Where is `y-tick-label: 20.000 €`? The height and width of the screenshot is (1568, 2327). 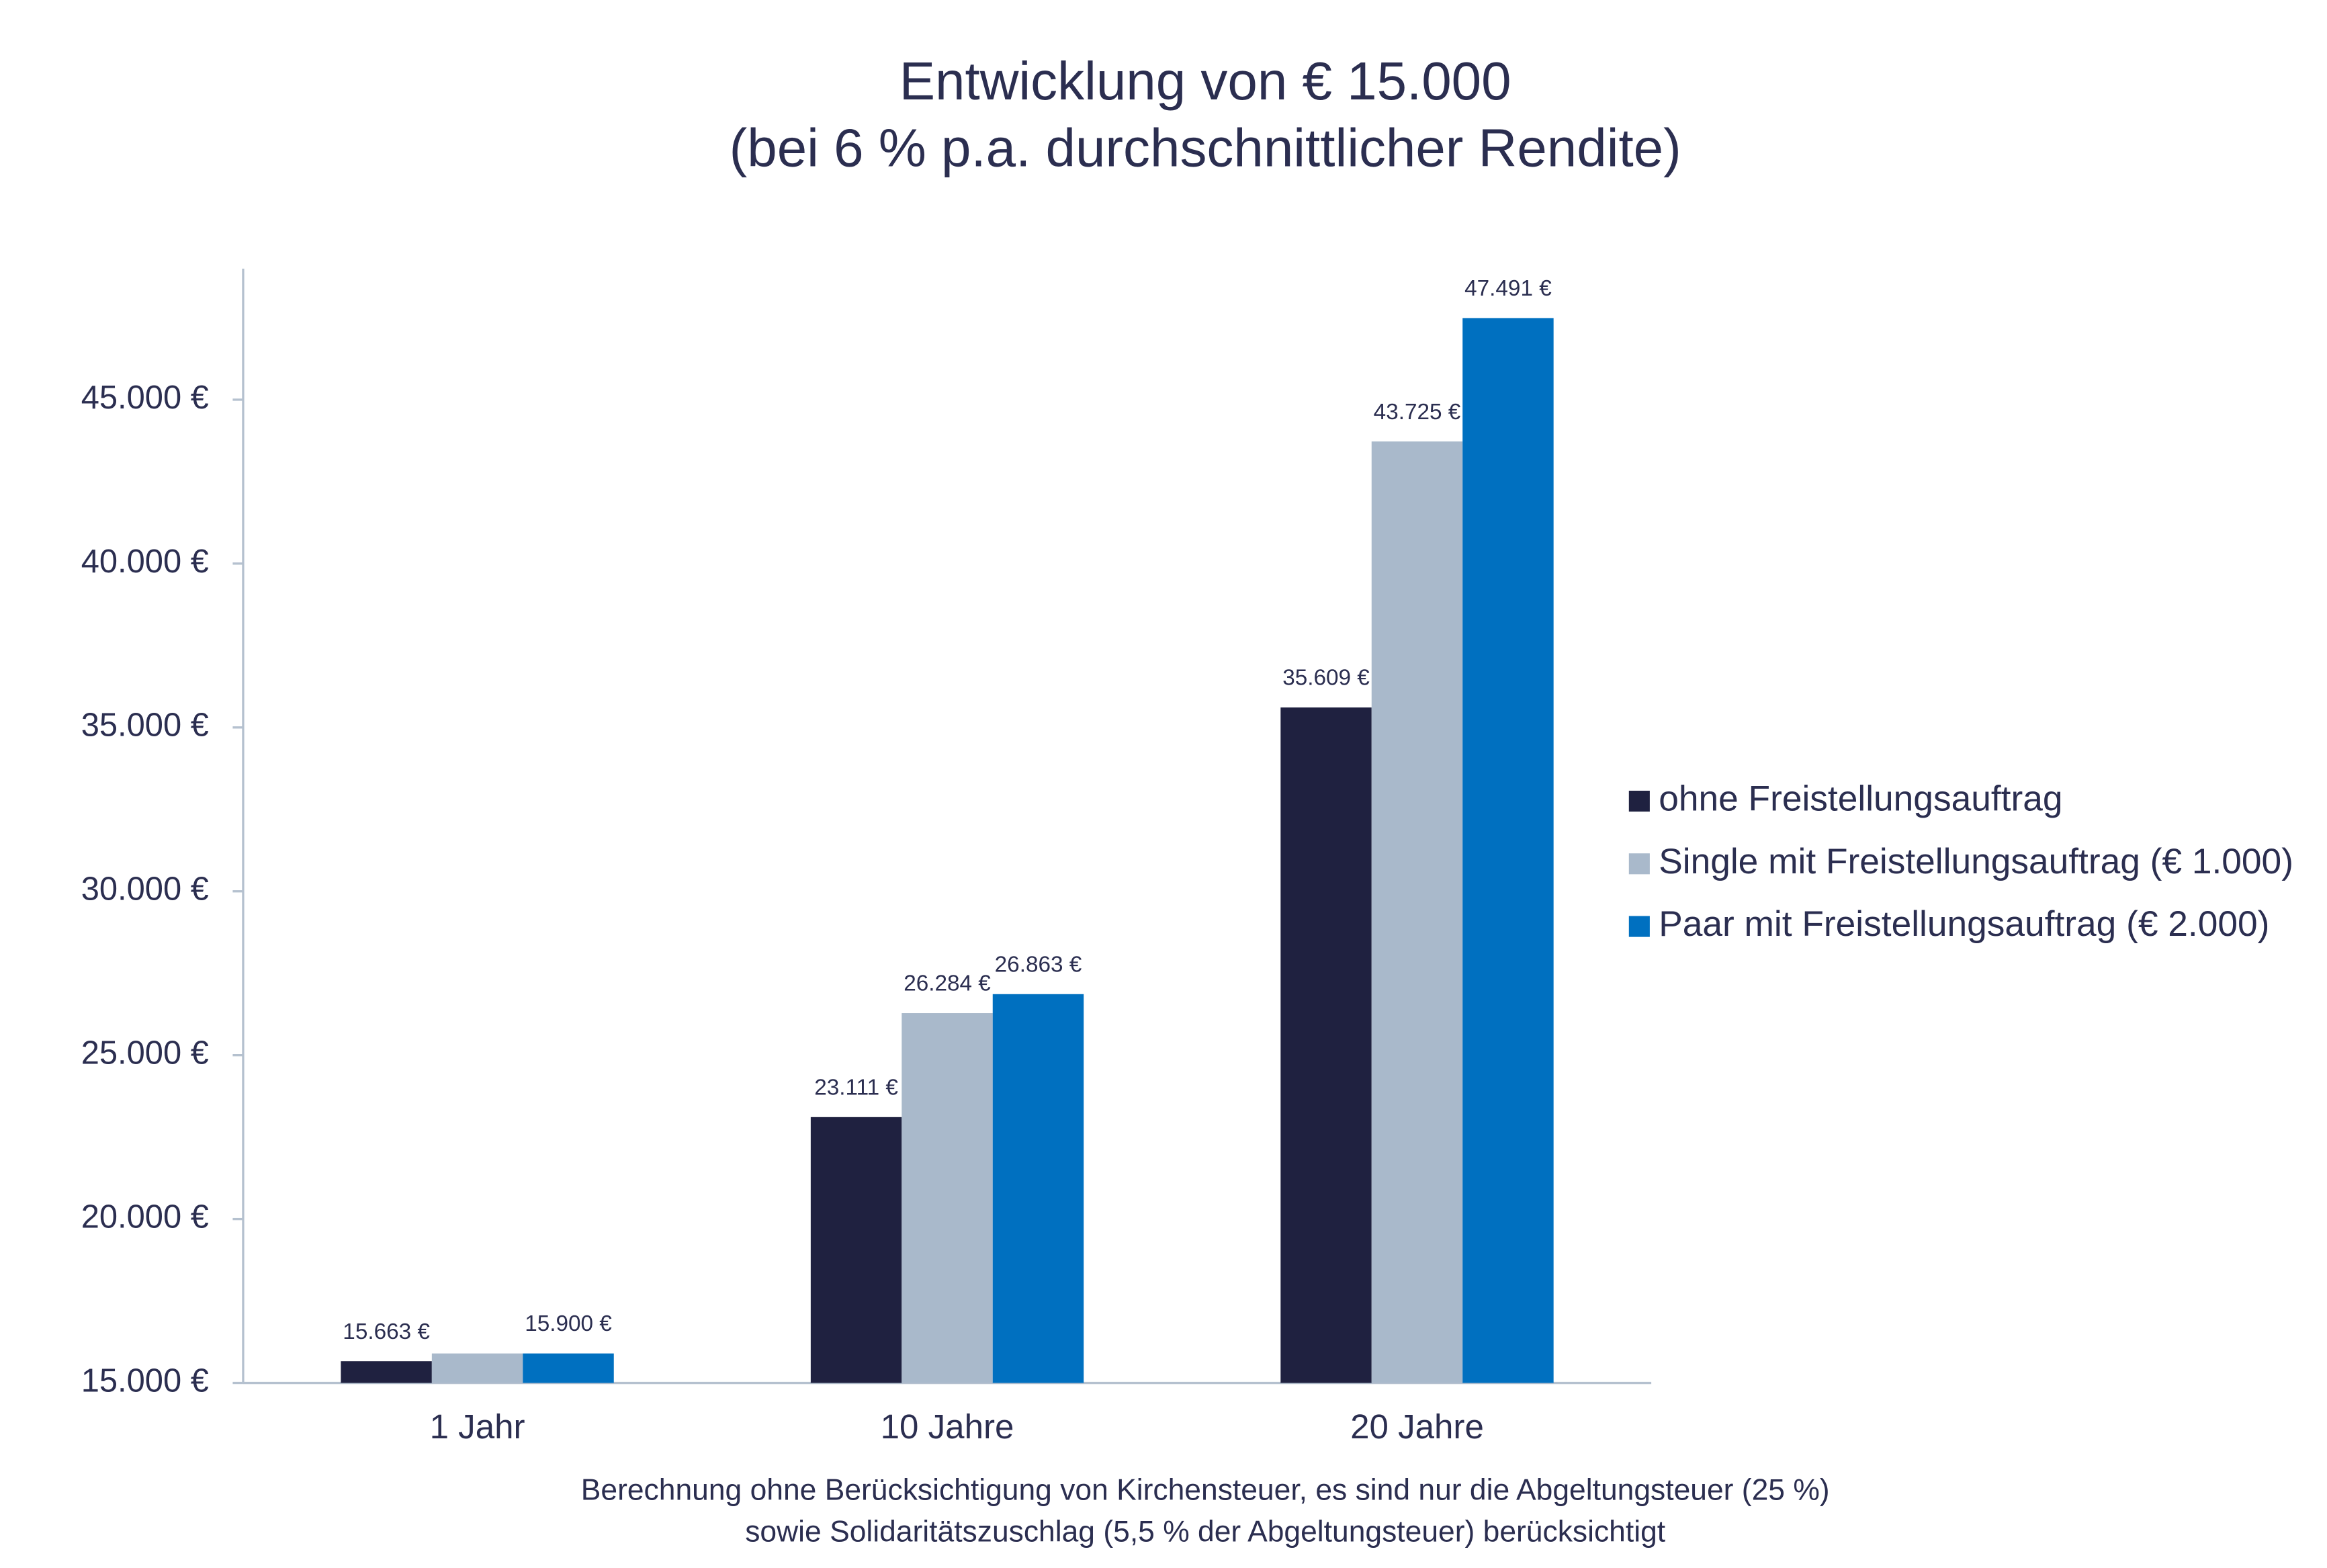
y-tick-label: 20.000 € is located at coordinates (145, 1217).